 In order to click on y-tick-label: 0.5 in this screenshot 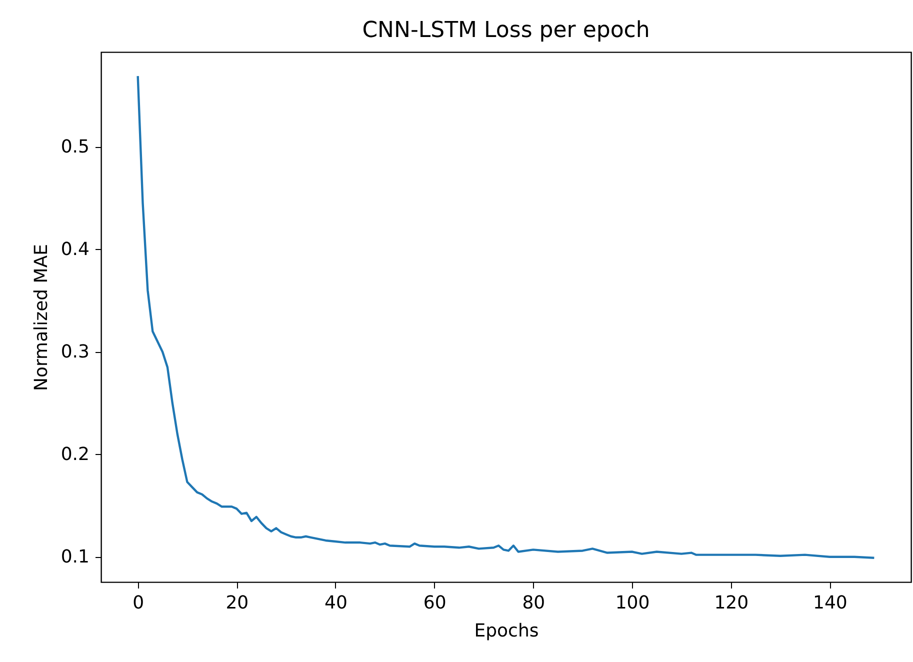, I will do `click(75, 147)`.